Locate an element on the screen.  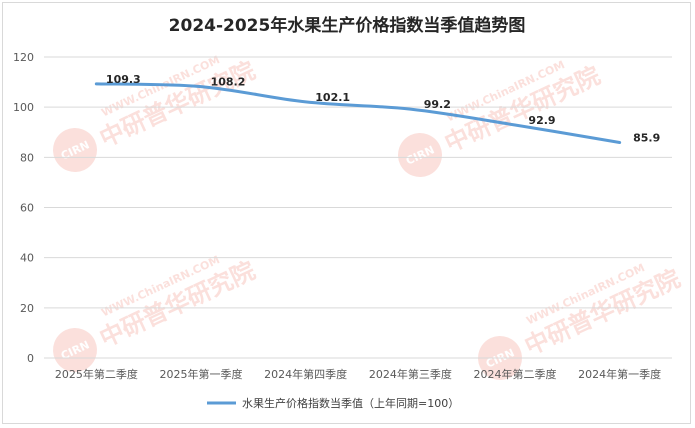
legend-label: 水果生产价格指数当季值（上年同期=100） is located at coordinates (350, 403).